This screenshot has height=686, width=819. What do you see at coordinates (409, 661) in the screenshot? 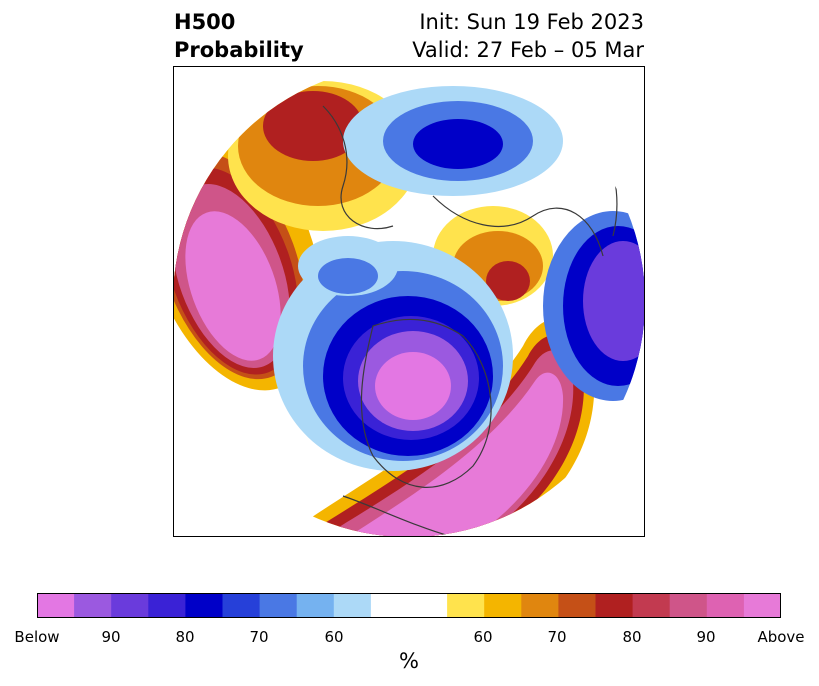
I see `colorbar-unit: %` at bounding box center [409, 661].